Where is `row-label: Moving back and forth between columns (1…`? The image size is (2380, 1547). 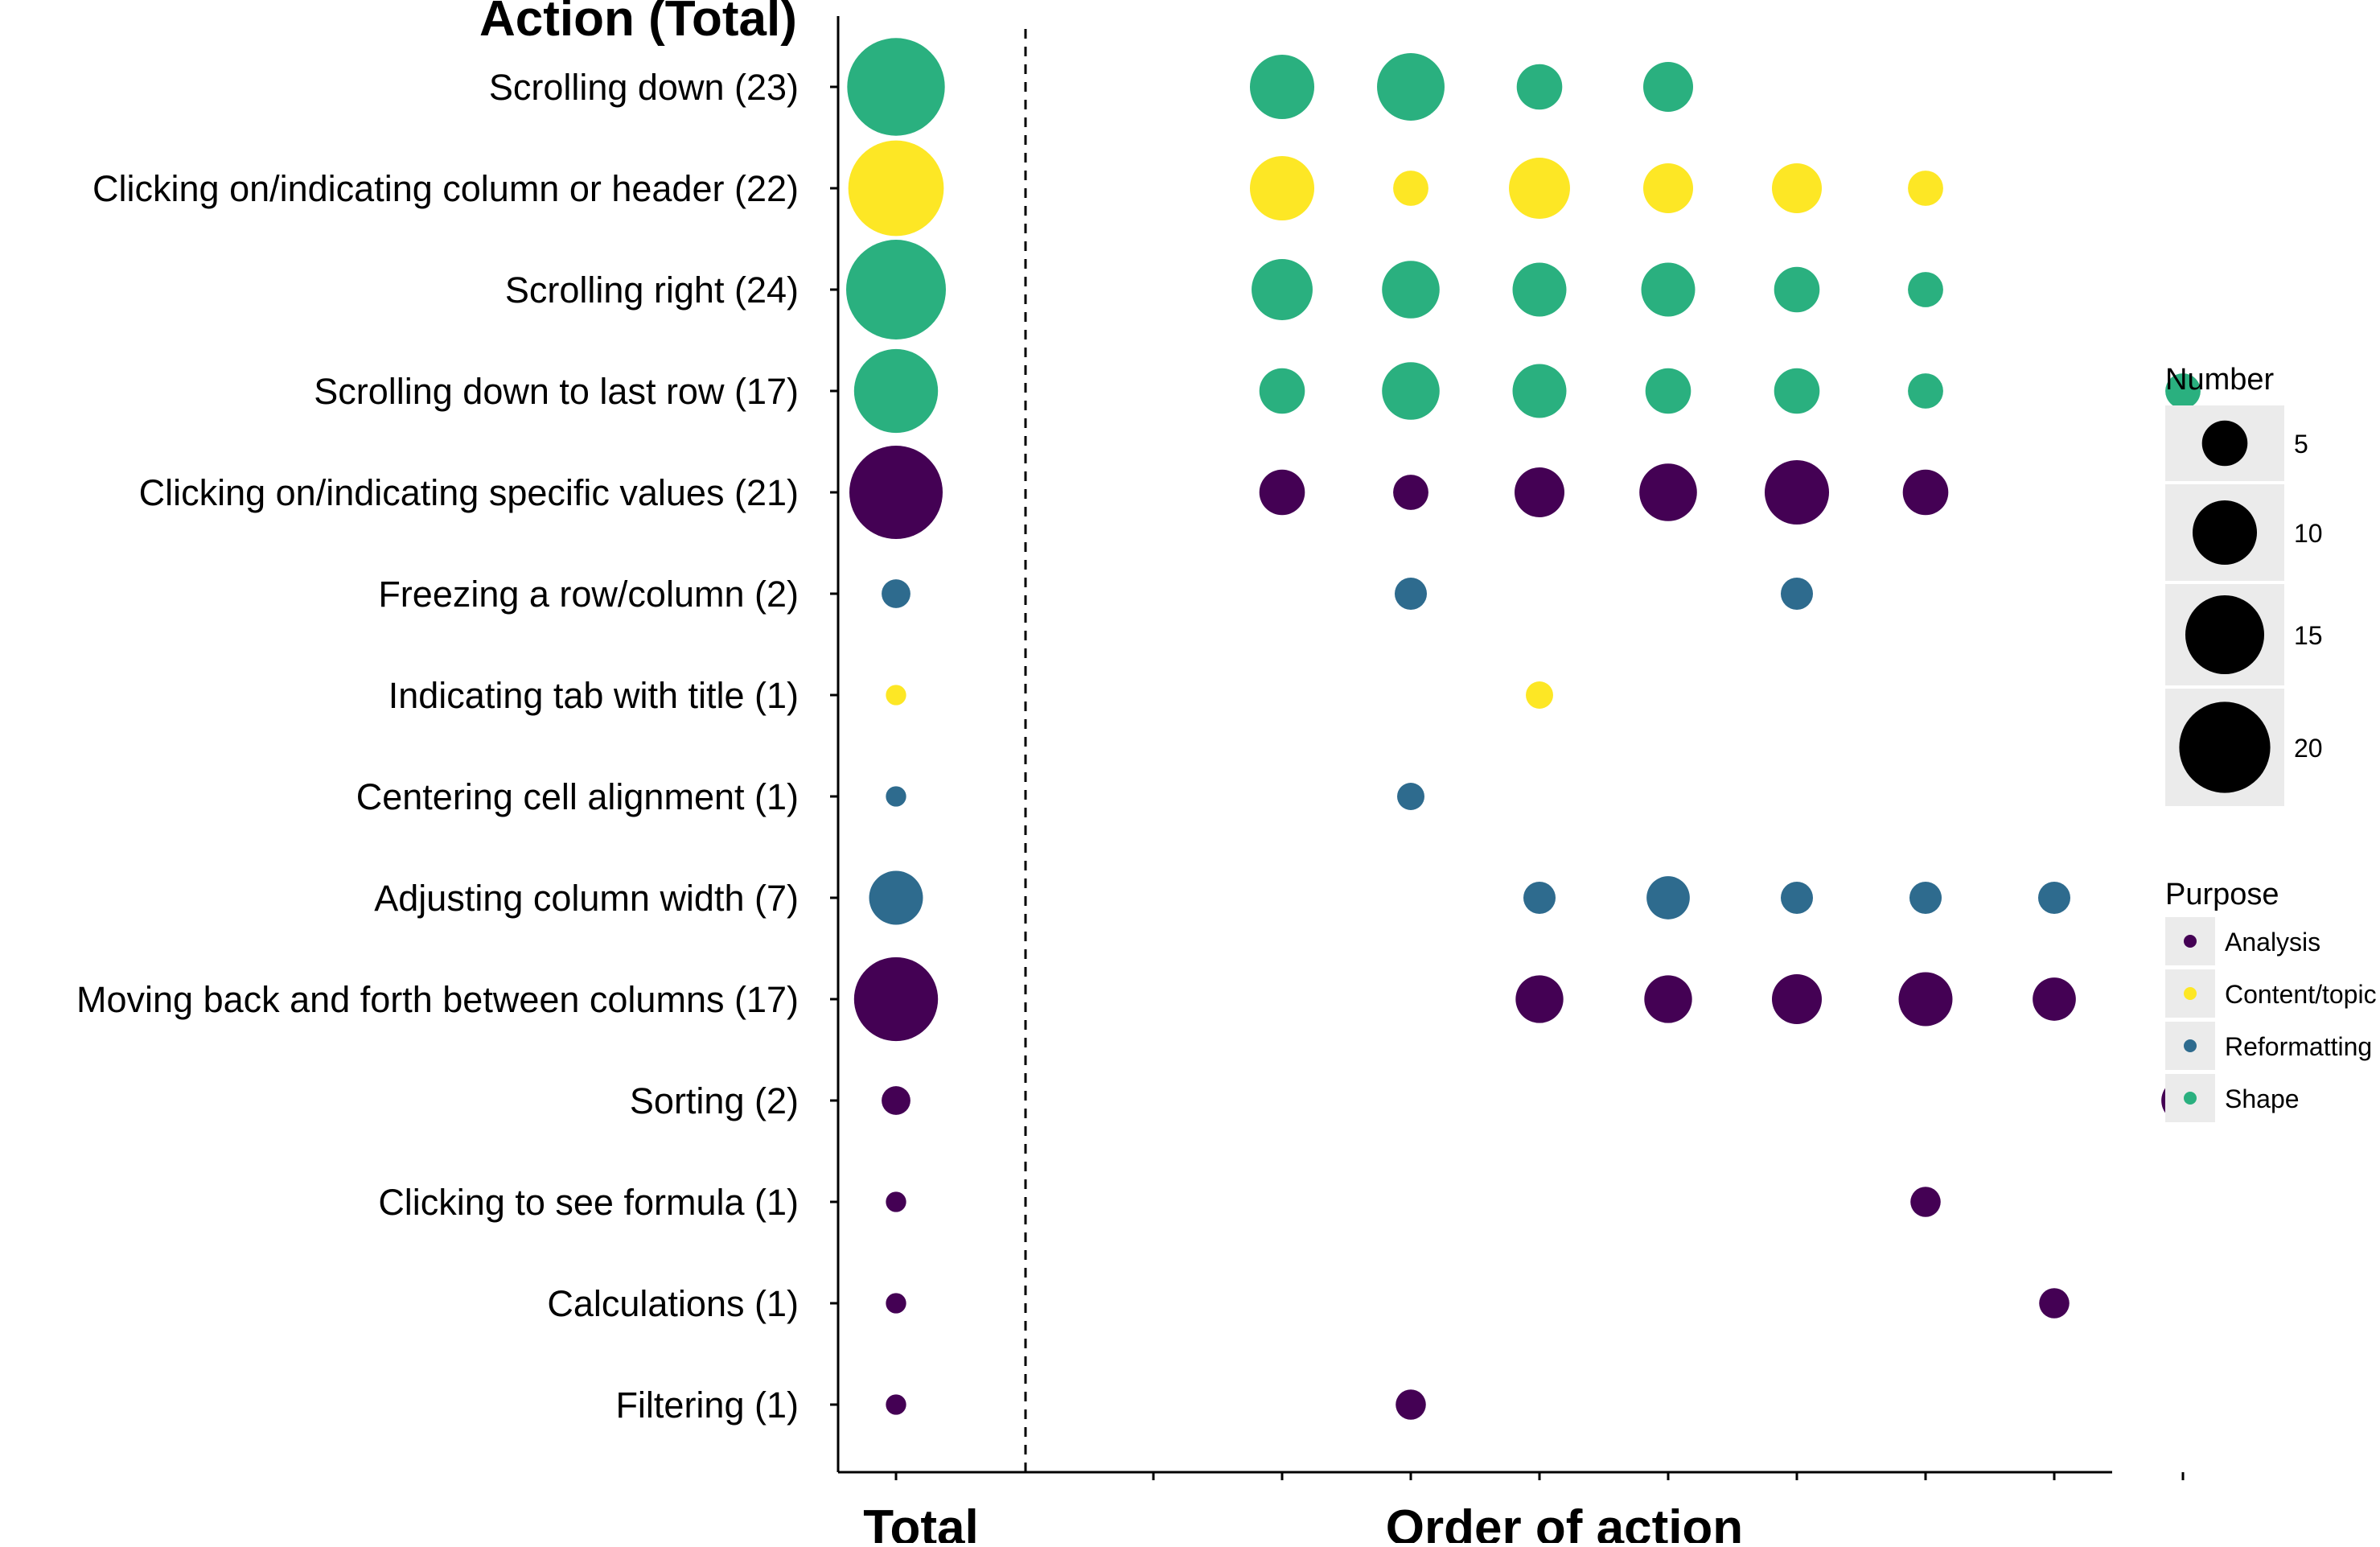 row-label: Moving back and forth between columns (1… is located at coordinates (438, 1000).